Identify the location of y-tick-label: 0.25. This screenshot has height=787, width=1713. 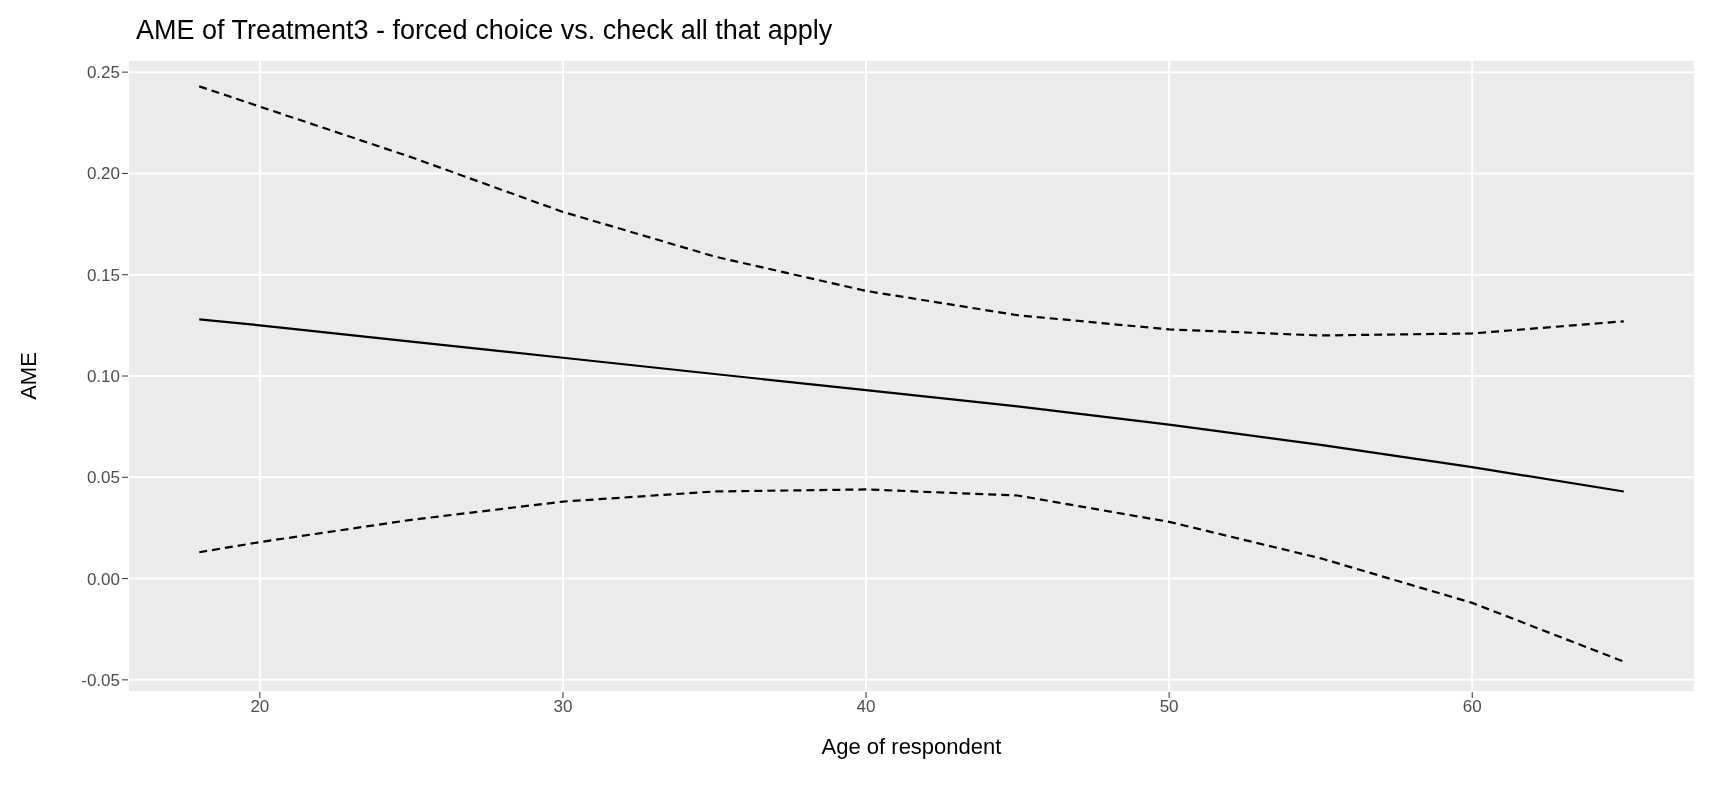
(103, 73).